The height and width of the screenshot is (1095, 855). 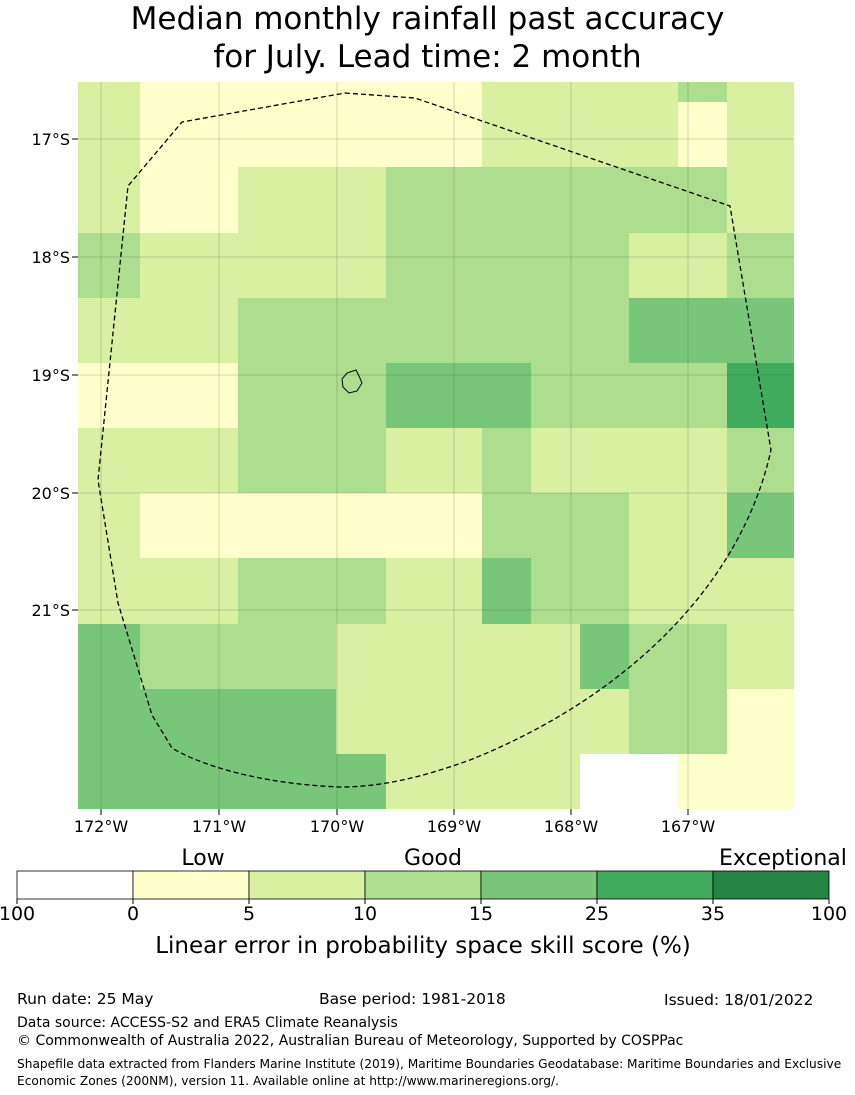 I want to click on lon-tick-label: 171°W, so click(x=219, y=826).